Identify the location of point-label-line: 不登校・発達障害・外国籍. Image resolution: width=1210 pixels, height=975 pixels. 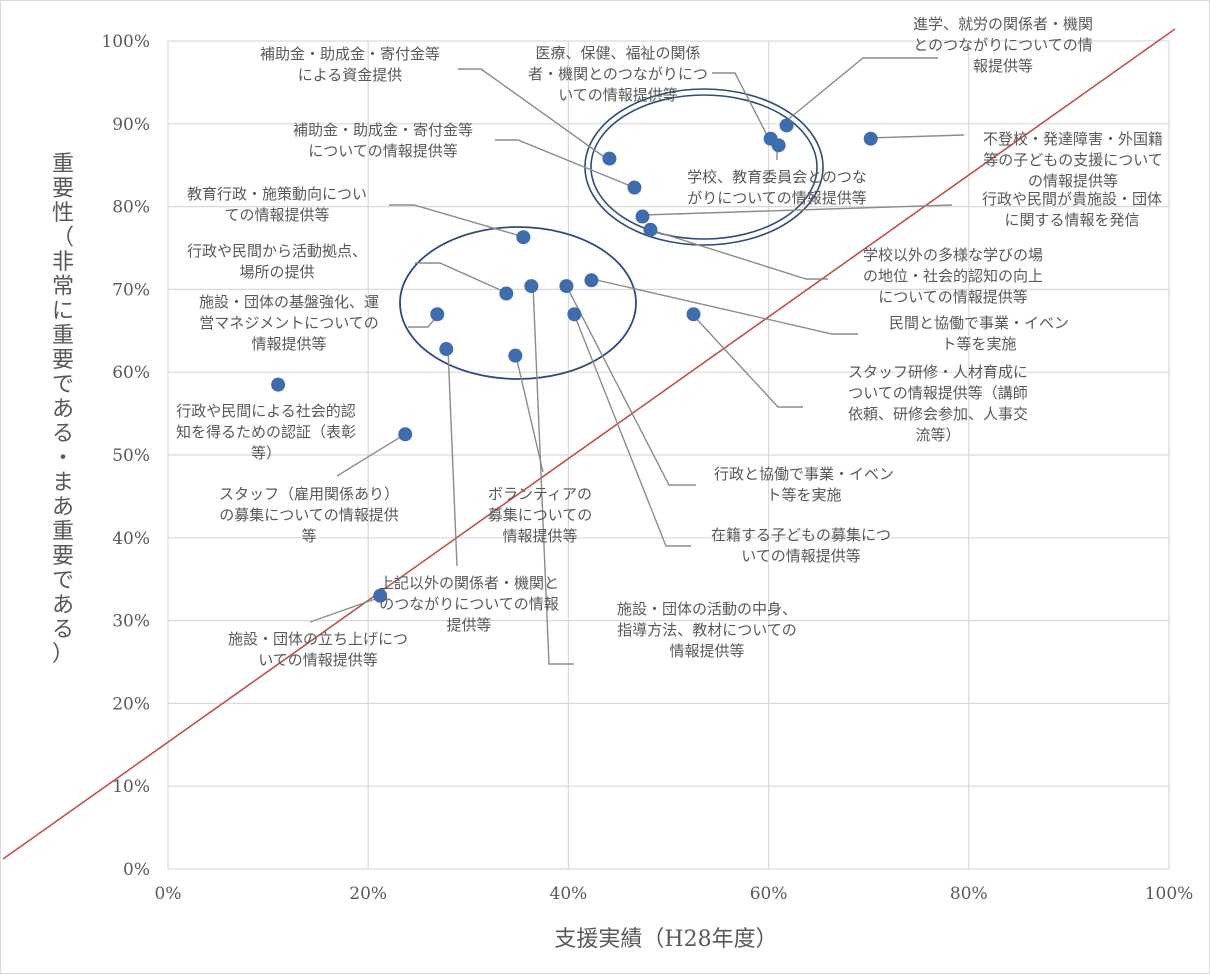
(1073, 139).